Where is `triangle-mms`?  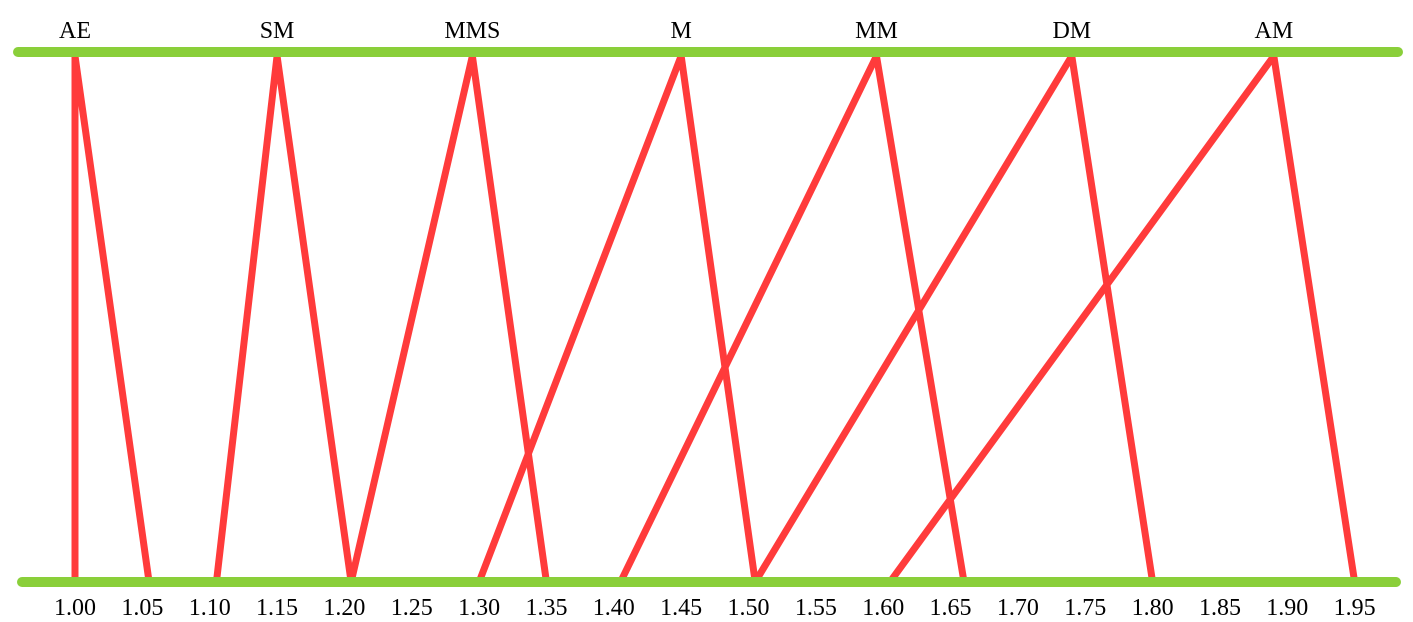
triangle-mms is located at coordinates (448, 319).